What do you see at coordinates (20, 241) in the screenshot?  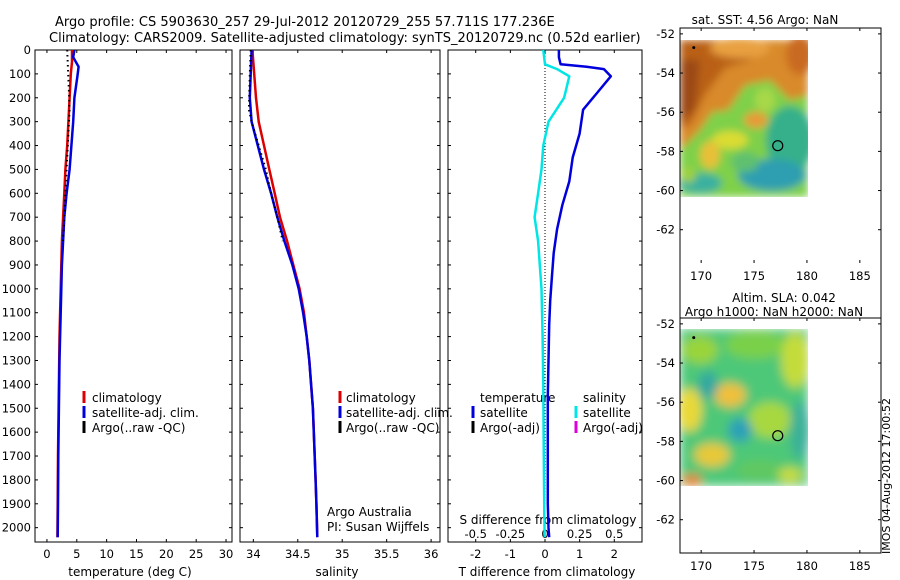 I see `depth-tick-label: 800` at bounding box center [20, 241].